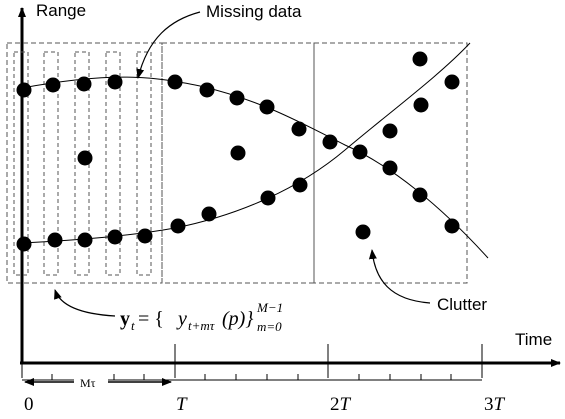 This screenshot has height=419, width=565. I want to click on formula-sub-idx: t+mτ, so click(202, 325).